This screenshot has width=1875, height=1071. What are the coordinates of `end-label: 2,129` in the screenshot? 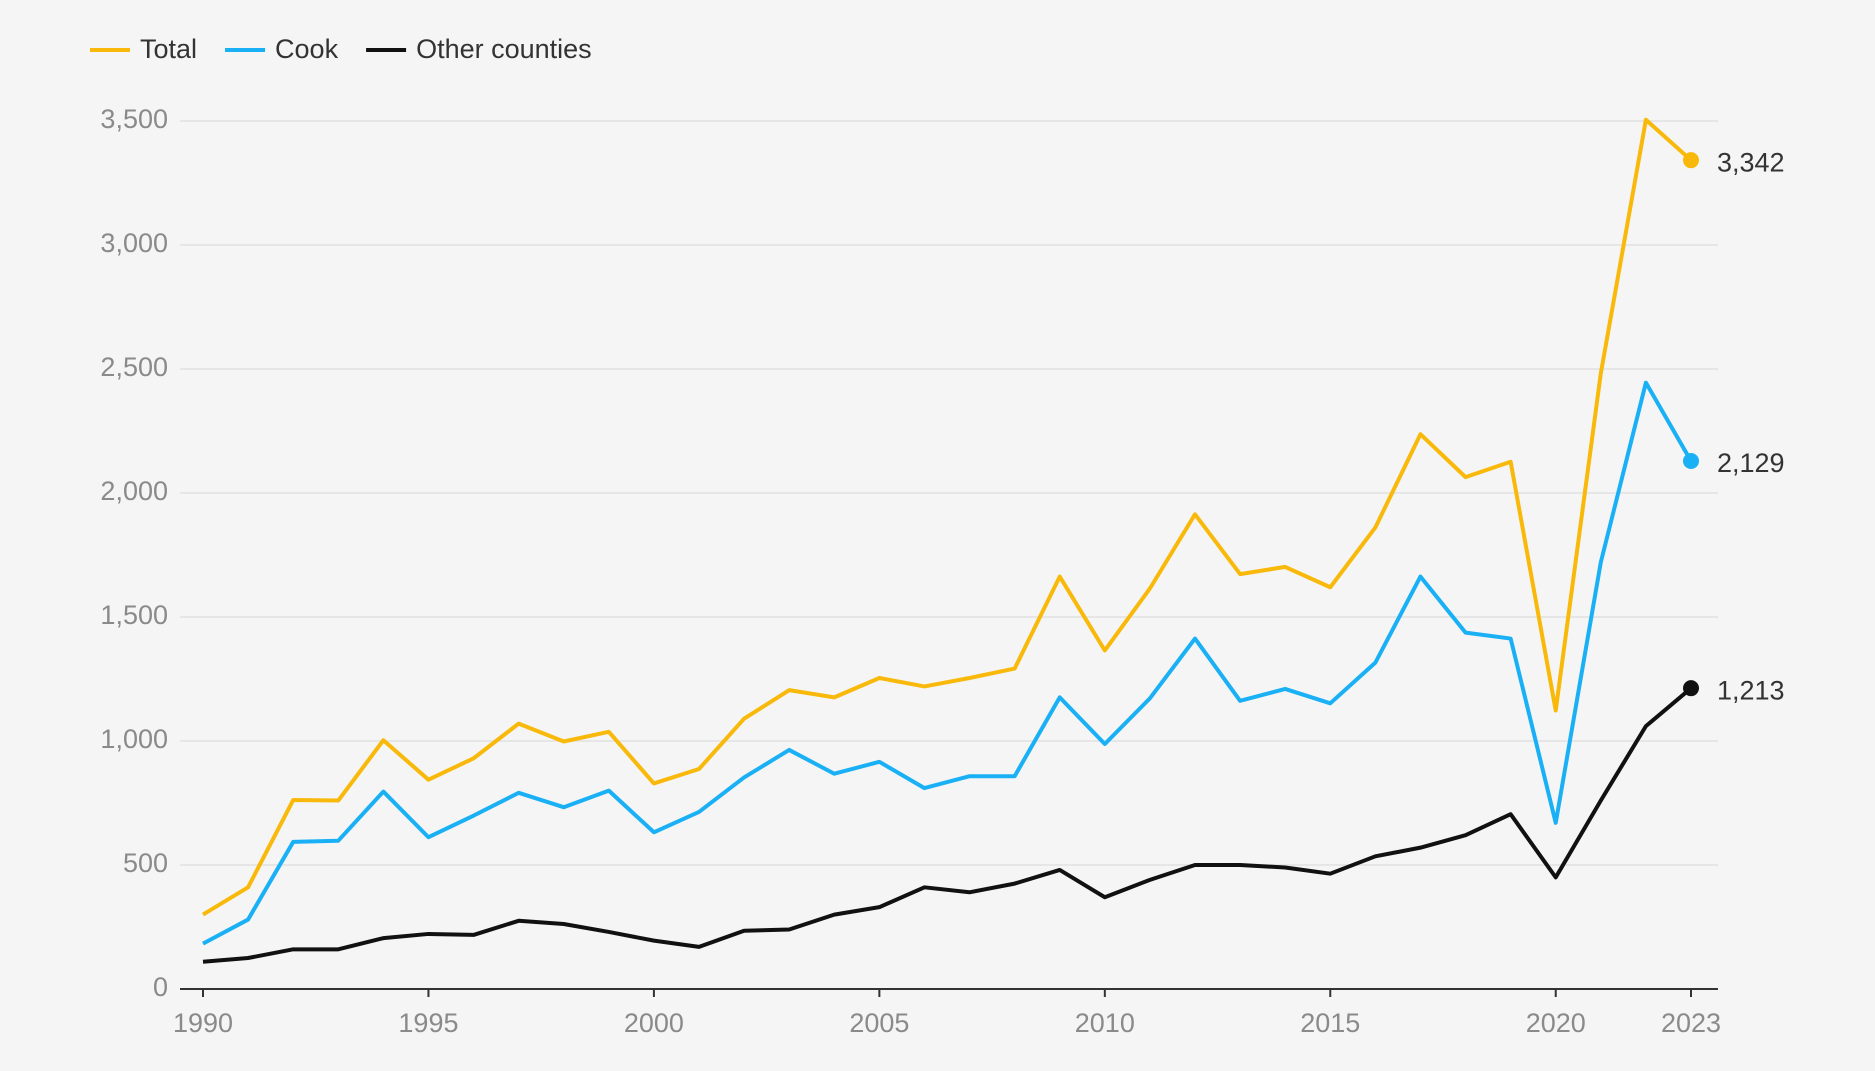 It's located at (1751, 463).